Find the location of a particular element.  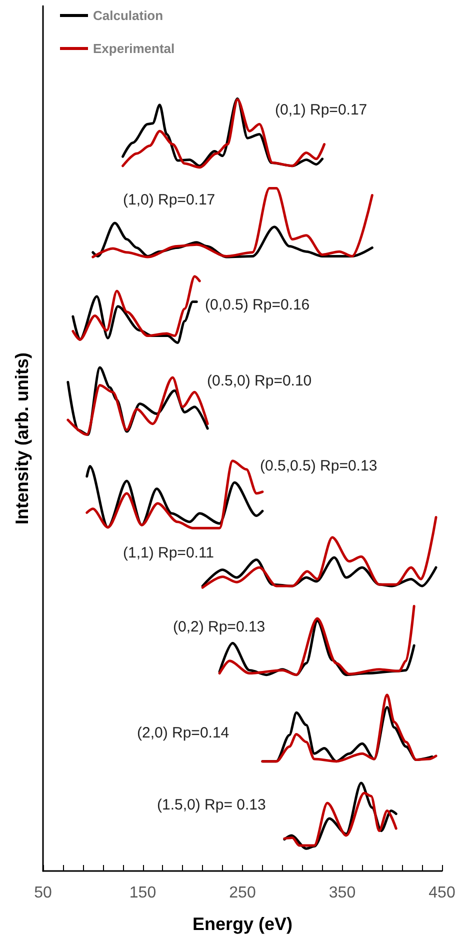

annotation: (1,0) Rp=0.17 is located at coordinates (169, 200).